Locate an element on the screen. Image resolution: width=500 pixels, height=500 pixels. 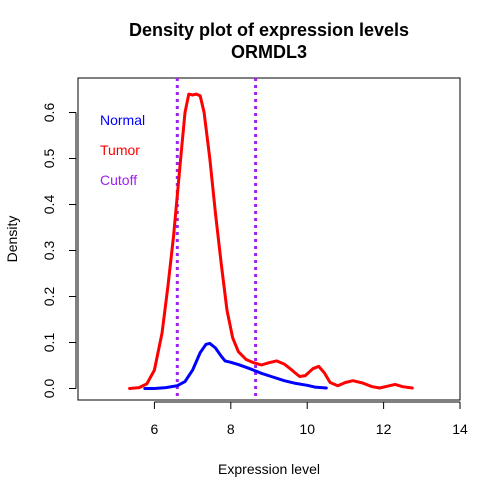
series-normal-curve is located at coordinates (235, 365).